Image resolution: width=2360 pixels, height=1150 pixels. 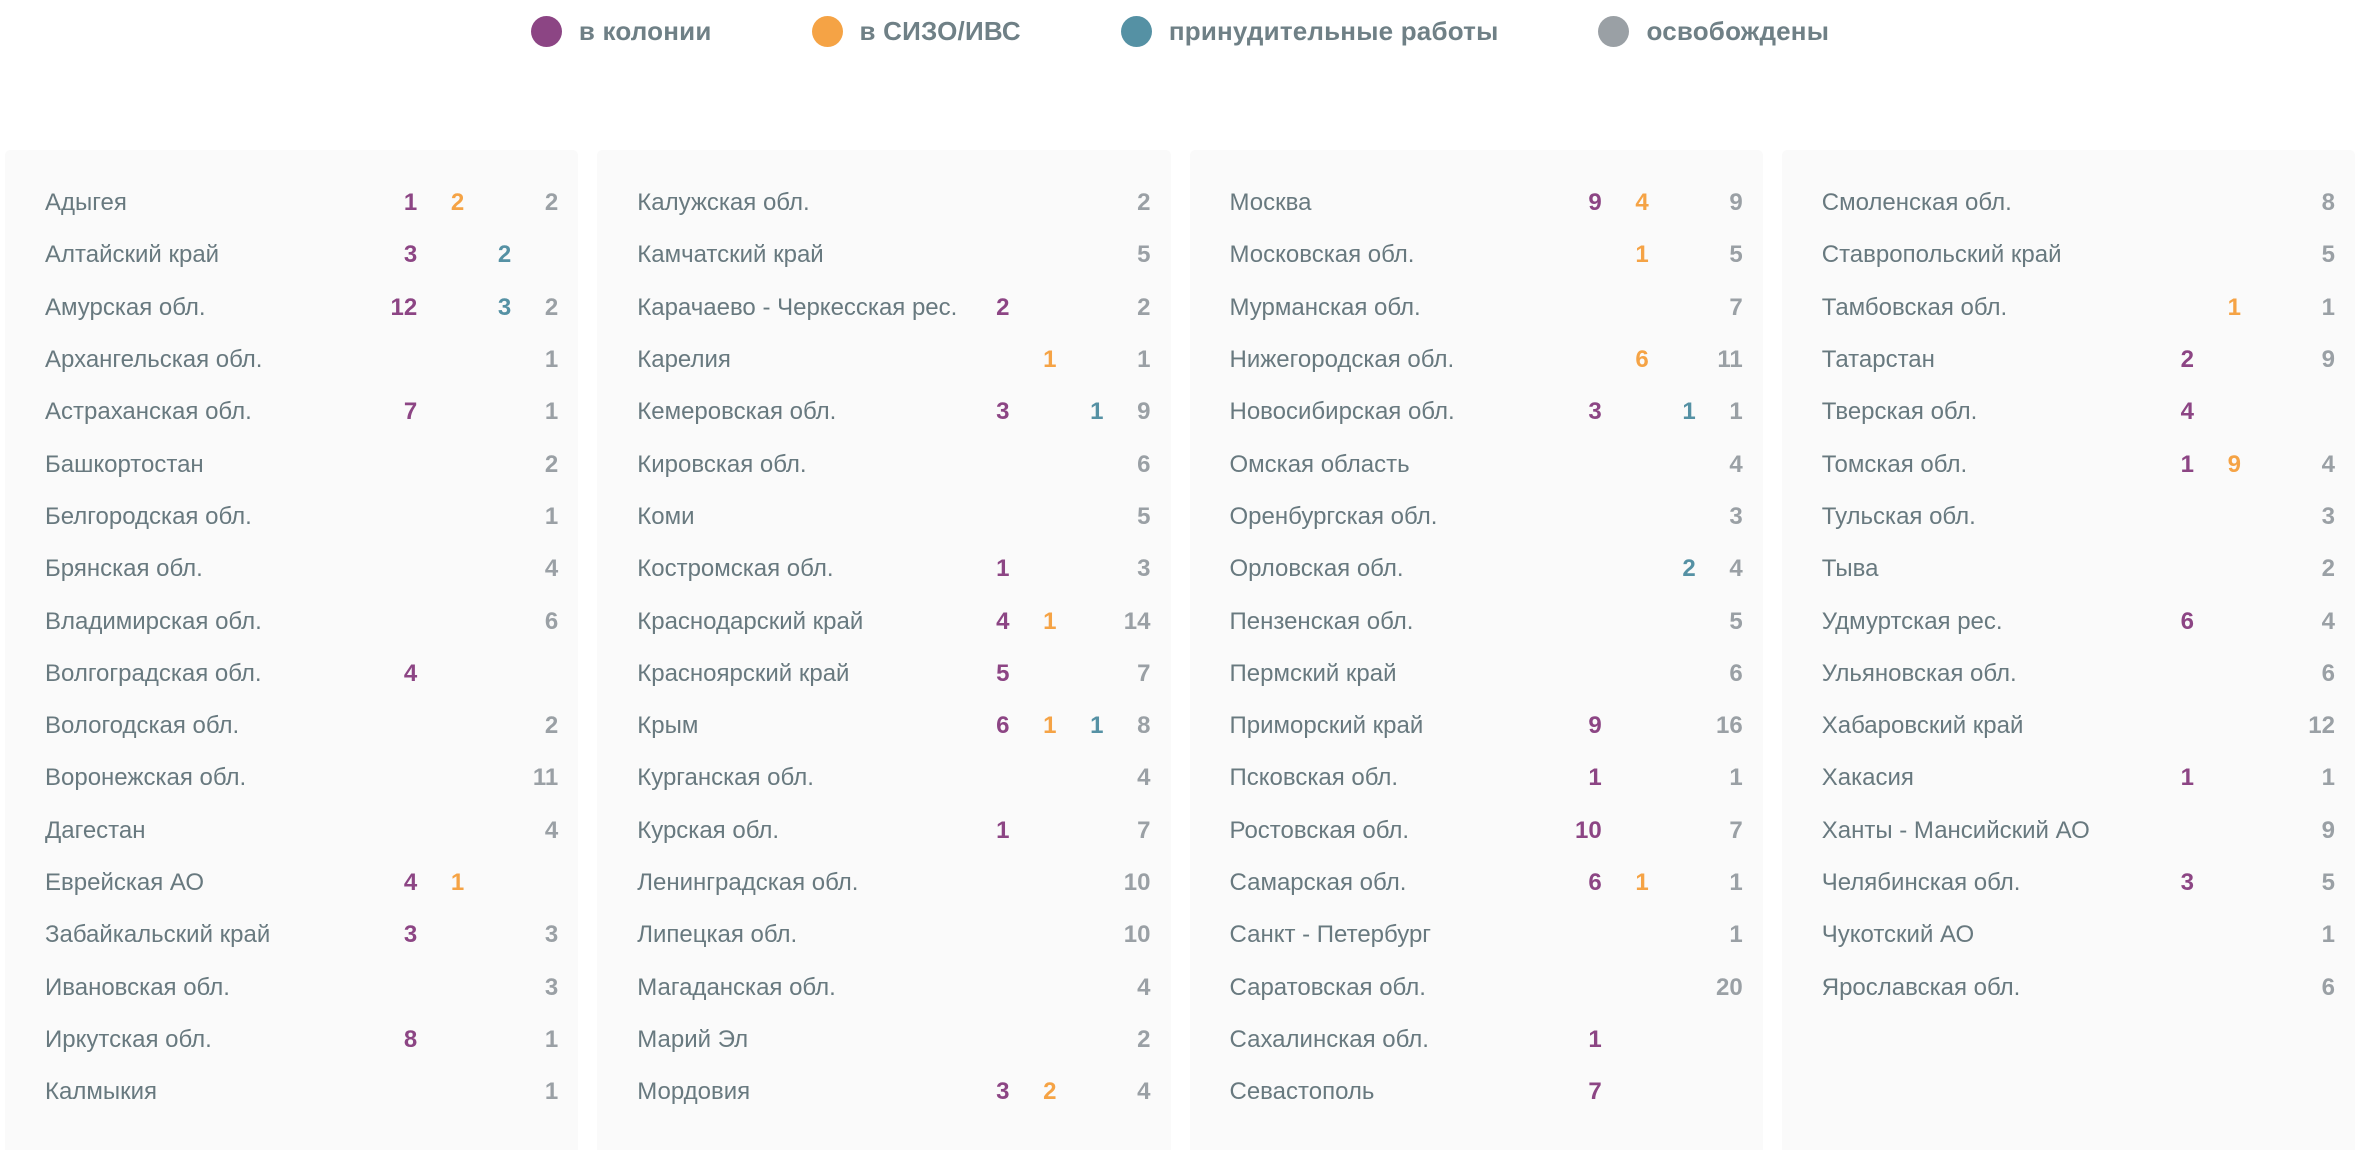 What do you see at coordinates (146, 778) in the screenshot?
I see `region-name: Воронежская обл.` at bounding box center [146, 778].